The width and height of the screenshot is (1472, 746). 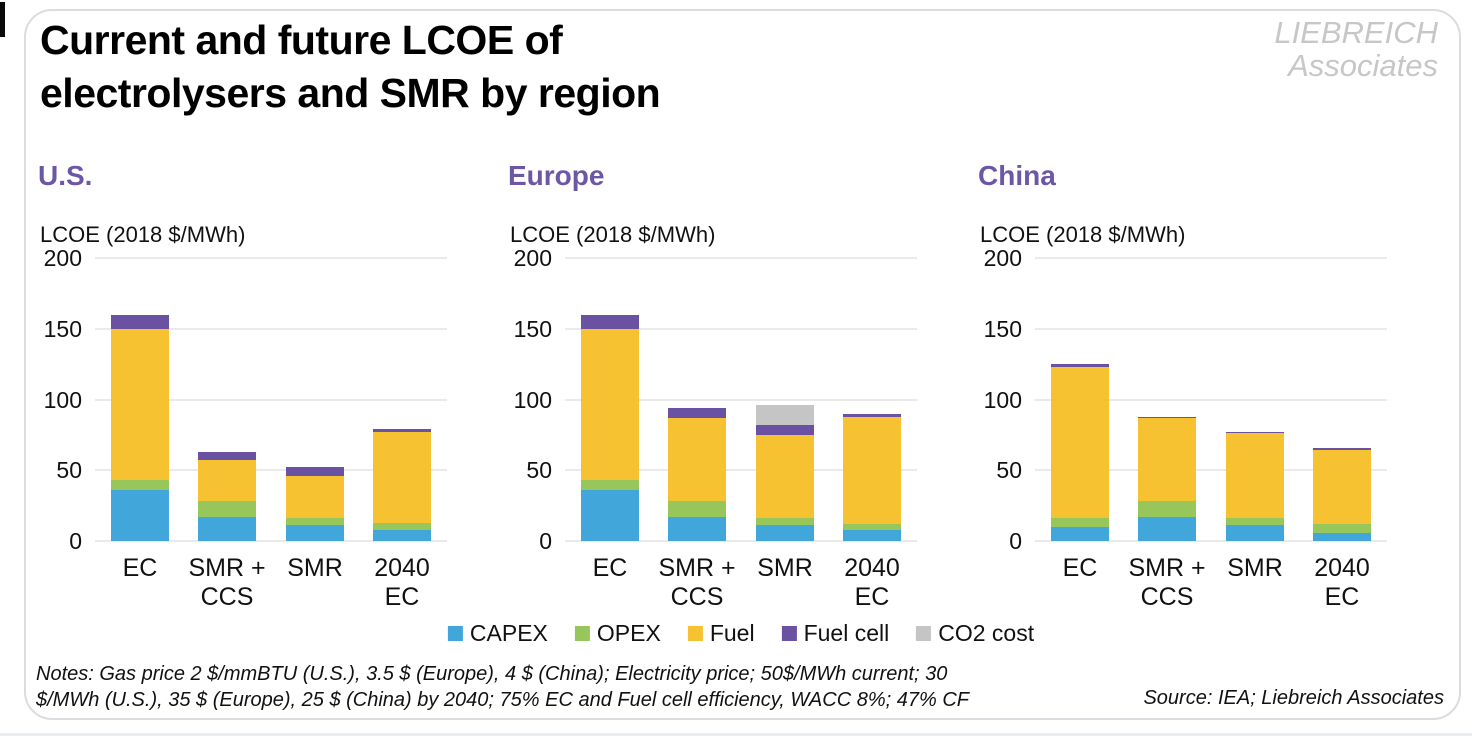 I want to click on legend-item-opex: OPEX, so click(x=617, y=633).